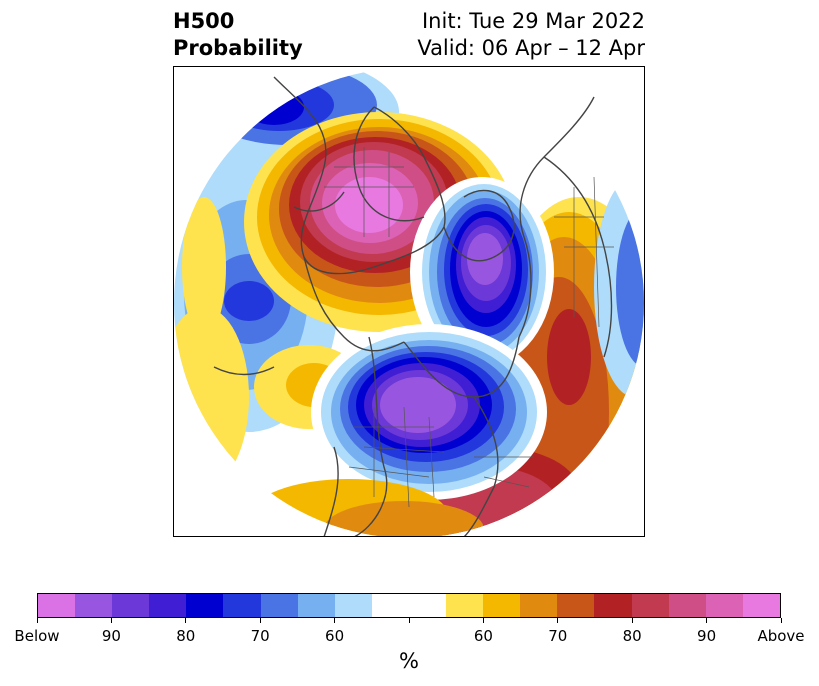 Image resolution: width=819 pixels, height=686 pixels. Describe the element at coordinates (37, 636) in the screenshot. I see `colorbar-tick-label: Below` at that location.